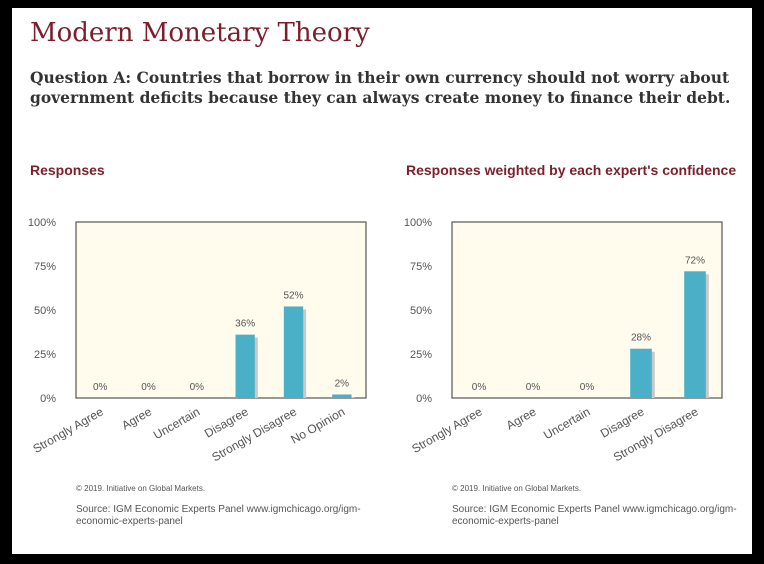 This screenshot has height=564, width=764. I want to click on data-label: 72%, so click(695, 260).